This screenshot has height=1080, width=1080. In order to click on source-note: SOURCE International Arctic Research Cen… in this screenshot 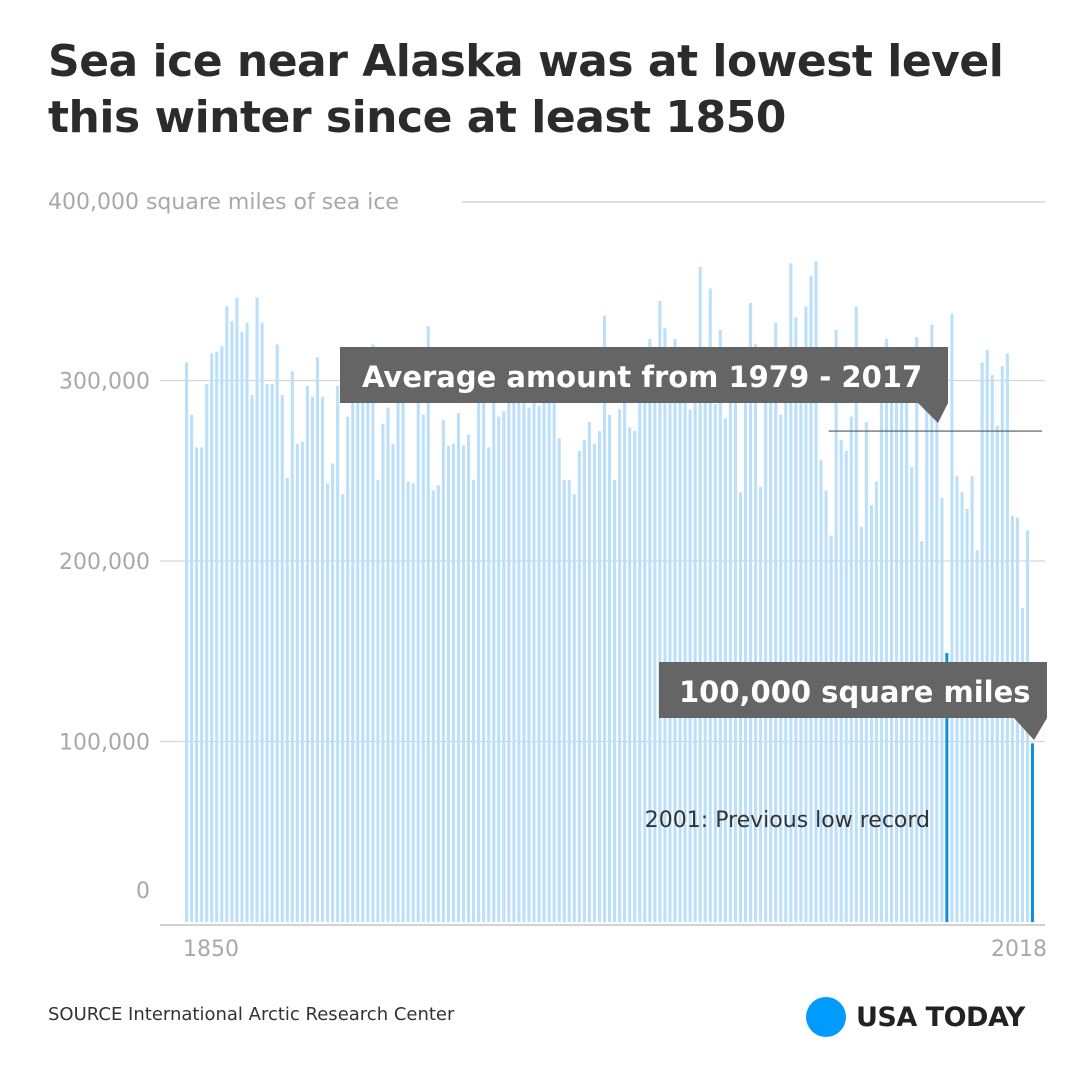, I will do `click(251, 1014)`.